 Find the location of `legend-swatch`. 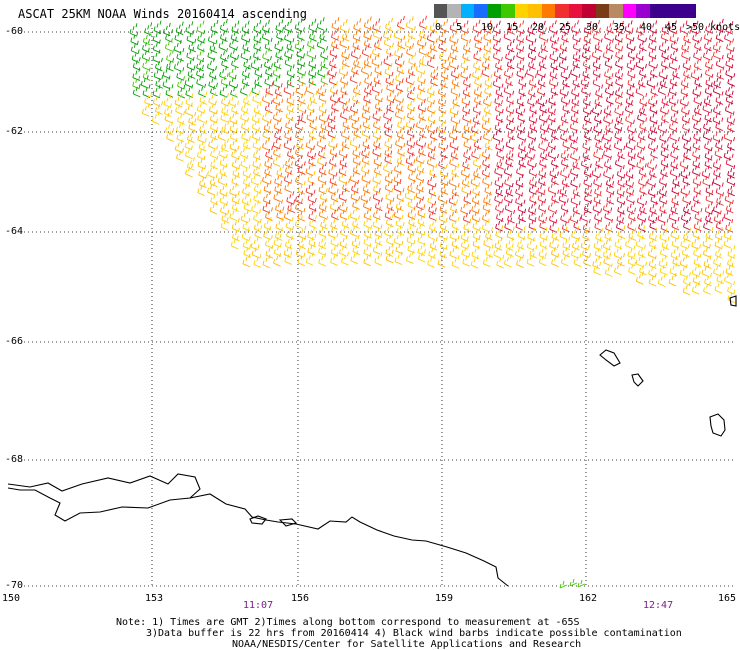

legend-swatch is located at coordinates (589, 11).